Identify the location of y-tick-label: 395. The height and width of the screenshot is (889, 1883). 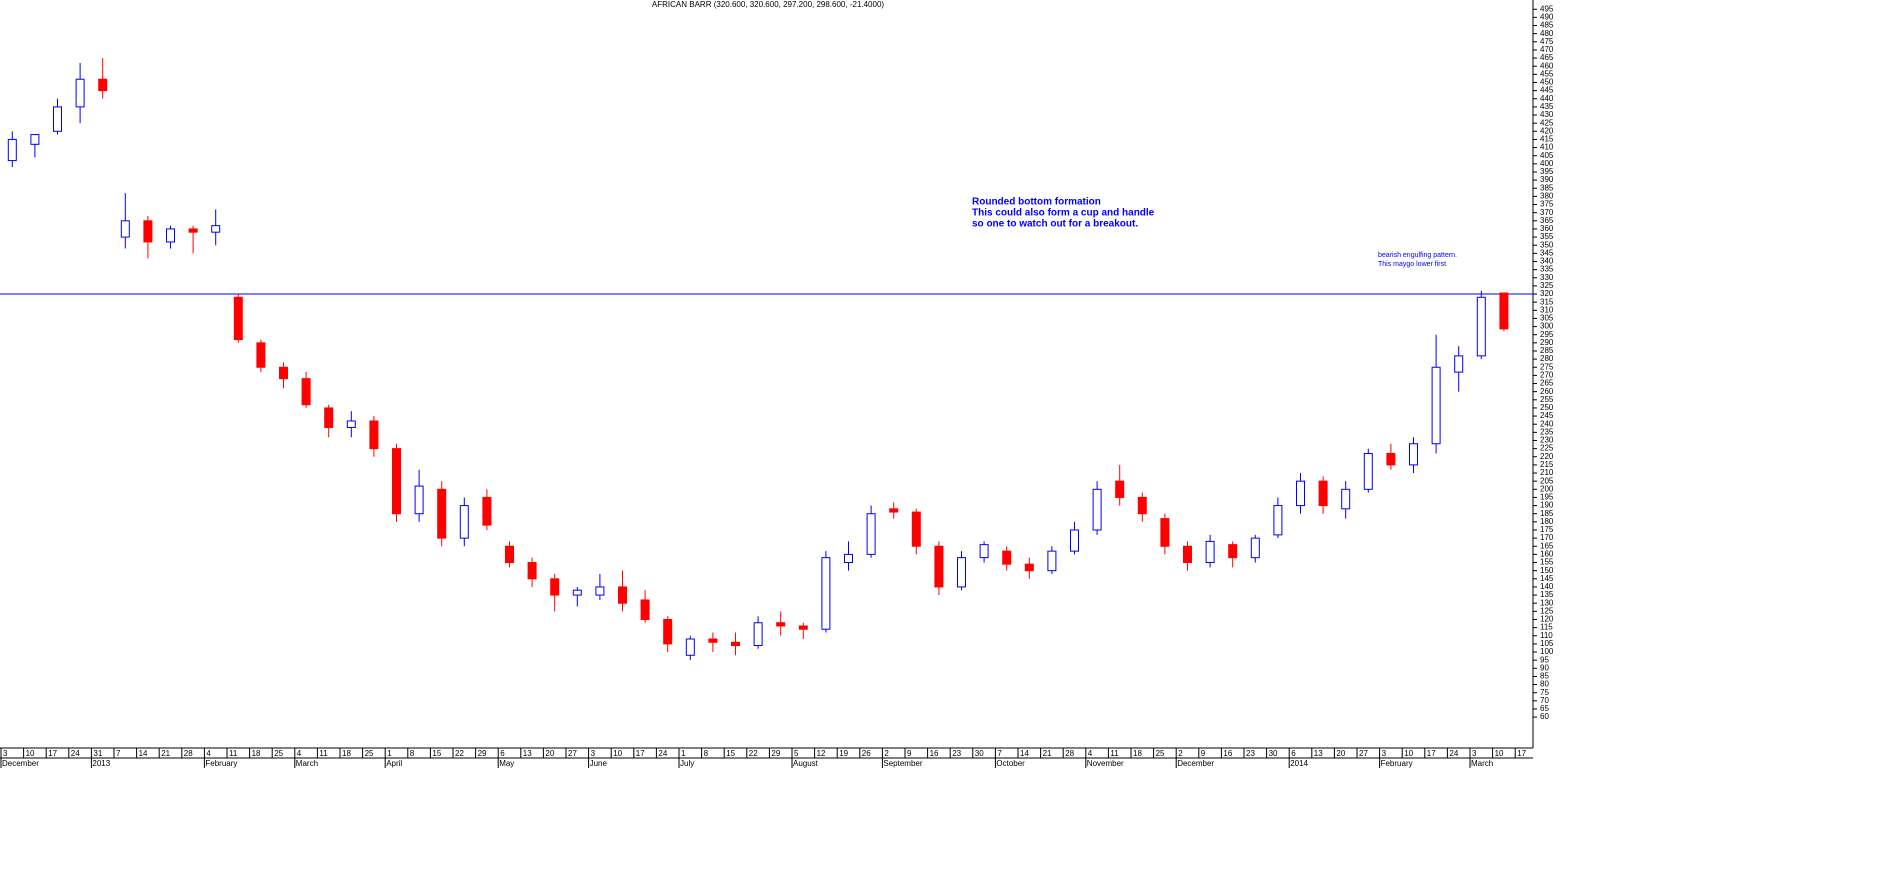
(1547, 171).